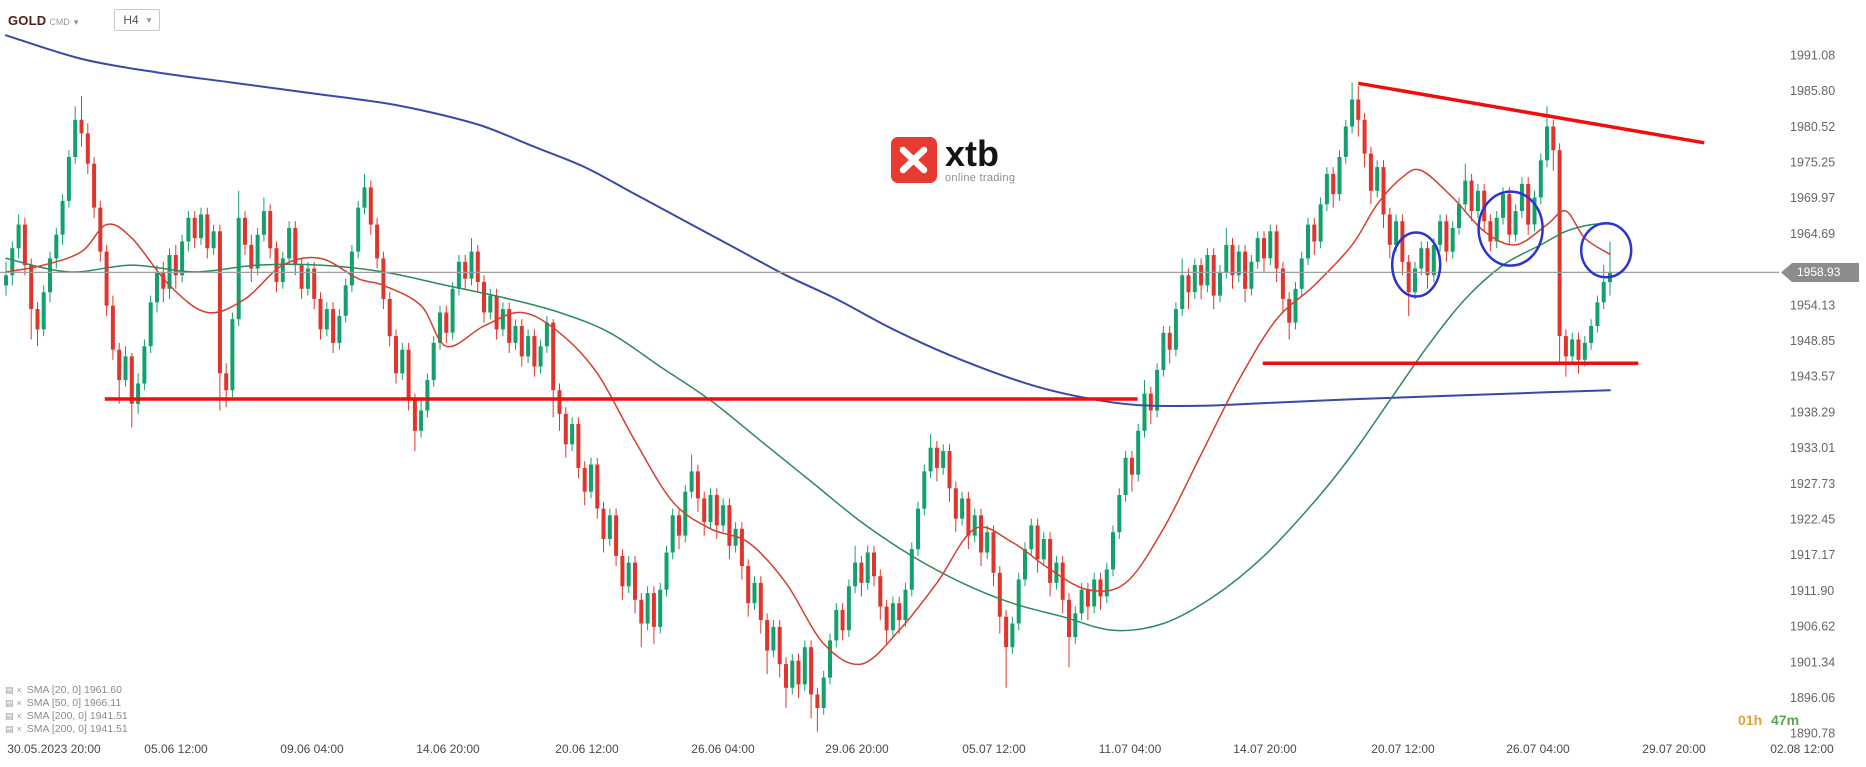  Describe the element at coordinates (1130, 749) in the screenshot. I see `svg-text: 11.07 04:00` at that location.